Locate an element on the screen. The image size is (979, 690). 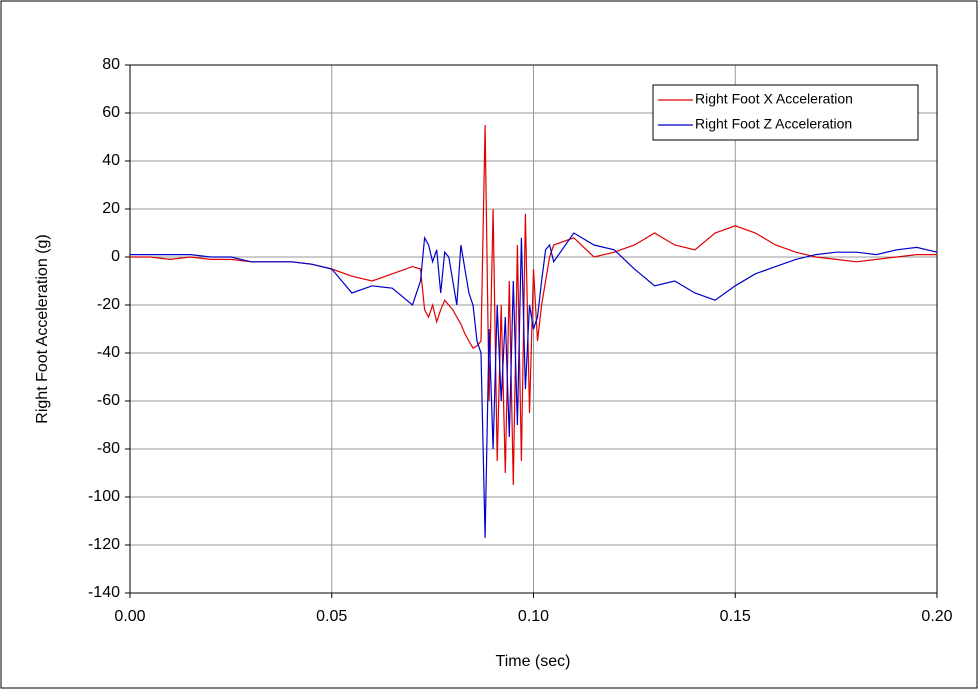
y-tick-label: 80 is located at coordinates (111, 64).